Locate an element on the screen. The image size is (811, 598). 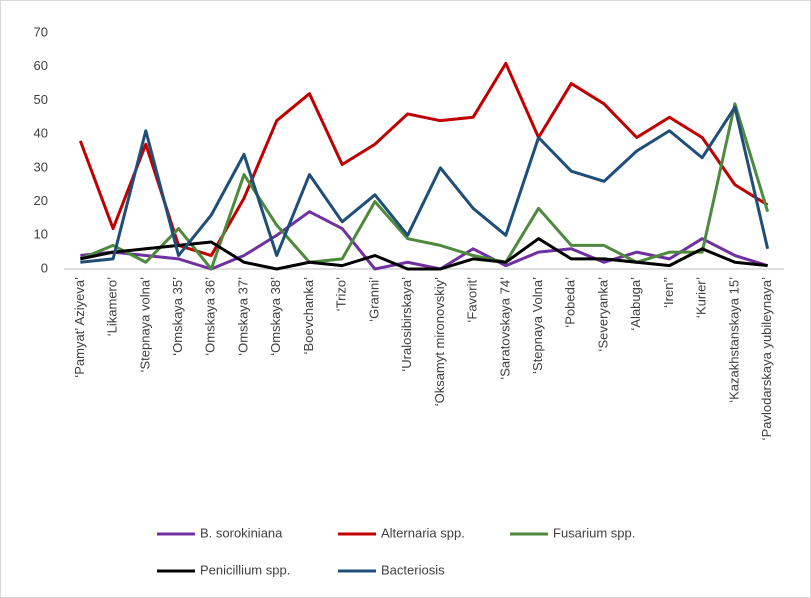
x-tick-label: ‘Kazakhstanskaya 15’ is located at coordinates (733, 340).